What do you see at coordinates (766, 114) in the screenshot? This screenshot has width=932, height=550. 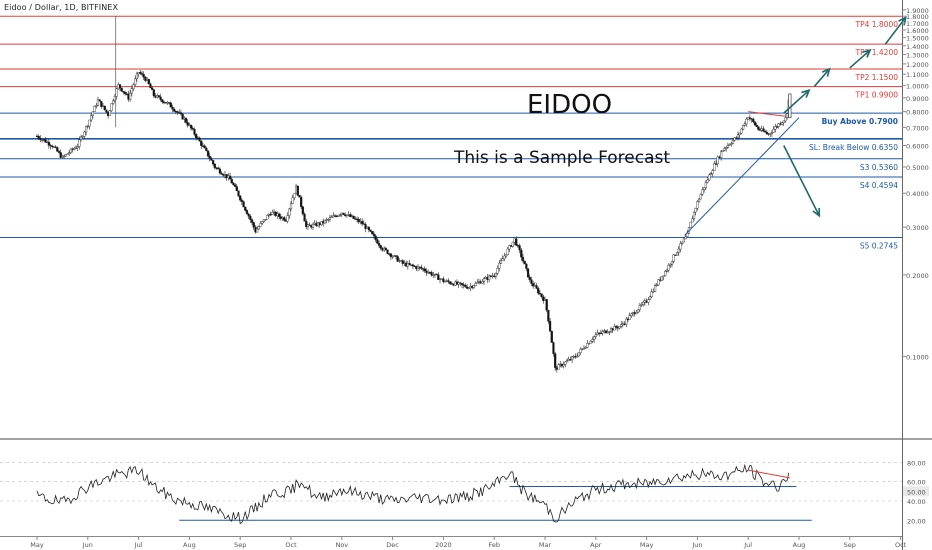 I see `triangle-top-line` at bounding box center [766, 114].